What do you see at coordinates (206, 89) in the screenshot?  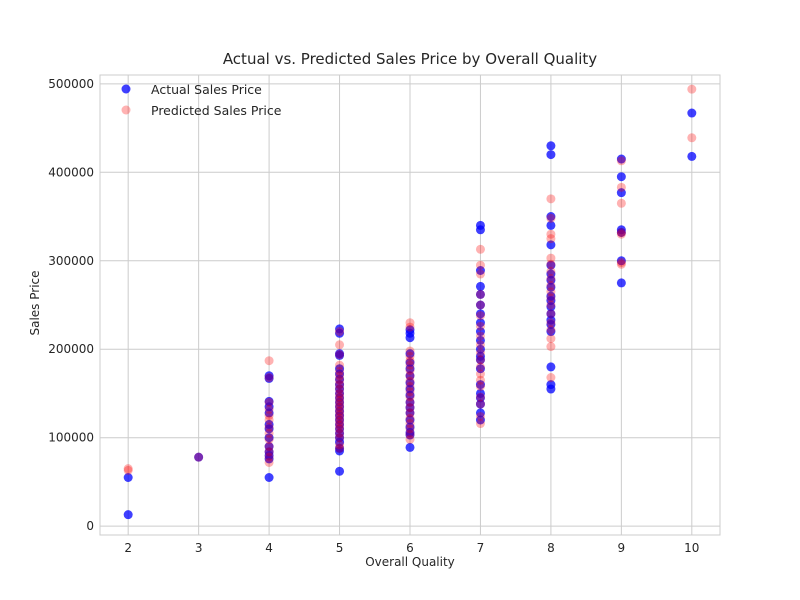 I see `legend-label-actual: Actual Sales Price` at bounding box center [206, 89].